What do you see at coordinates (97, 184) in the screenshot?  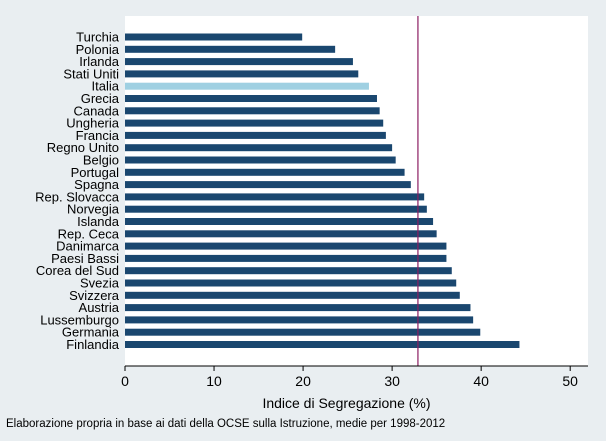 I see `category-label: Spagna` at bounding box center [97, 184].